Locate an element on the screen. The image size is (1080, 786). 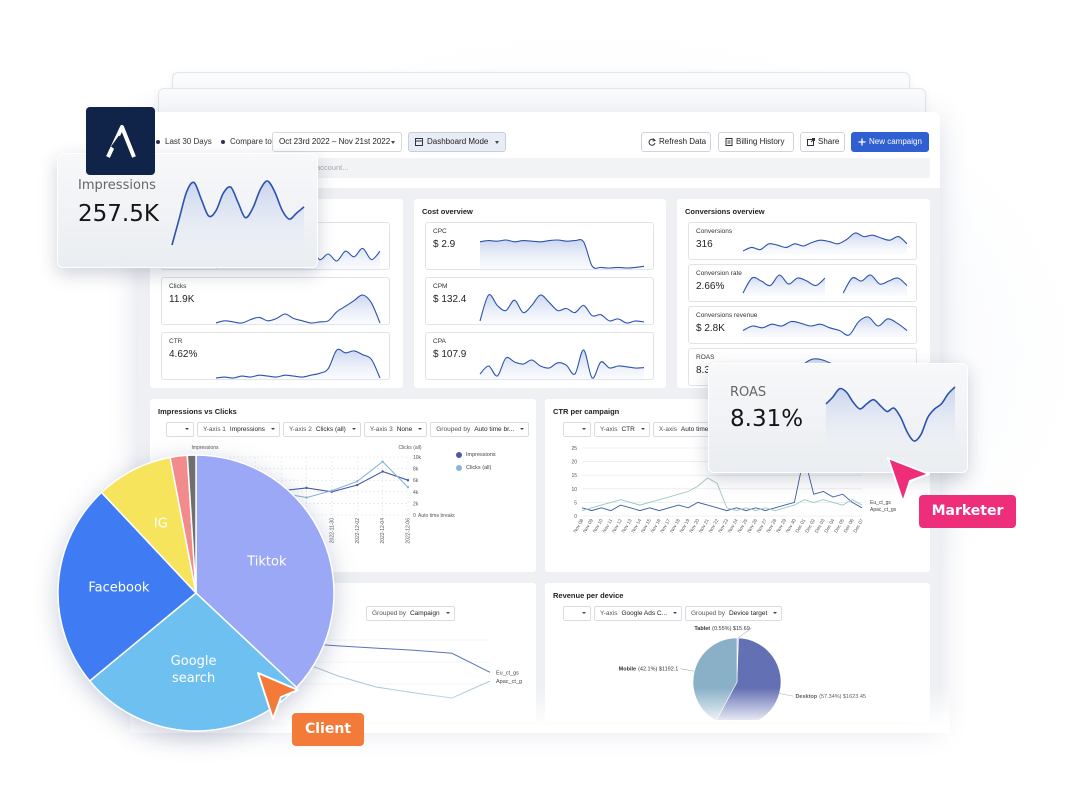
y-tick-label: 0 is located at coordinates (575, 517).